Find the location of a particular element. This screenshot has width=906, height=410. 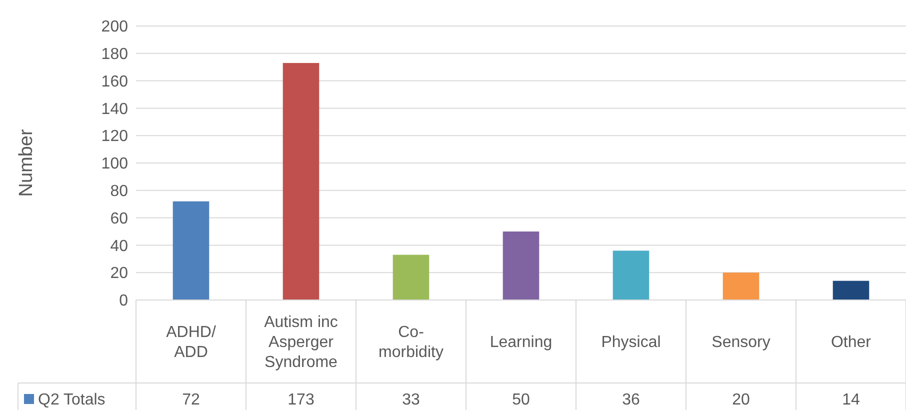

y-axis-title: Number is located at coordinates (26, 162).